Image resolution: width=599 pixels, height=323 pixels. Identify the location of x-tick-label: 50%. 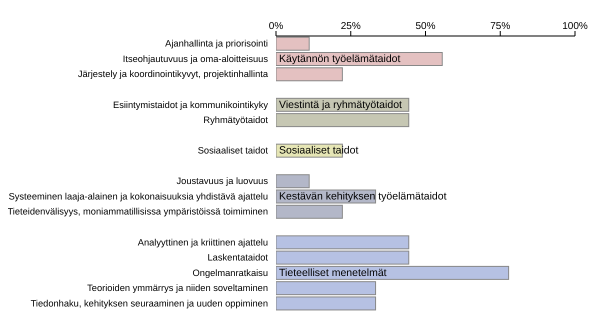
(425, 26).